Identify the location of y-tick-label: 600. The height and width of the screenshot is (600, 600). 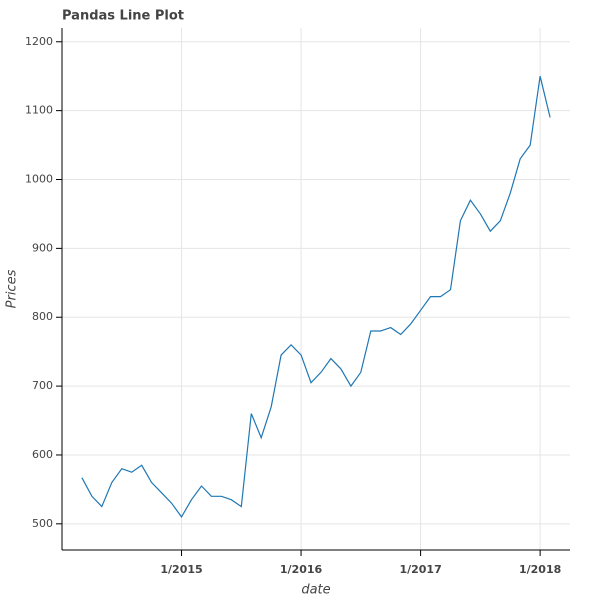
(42, 454).